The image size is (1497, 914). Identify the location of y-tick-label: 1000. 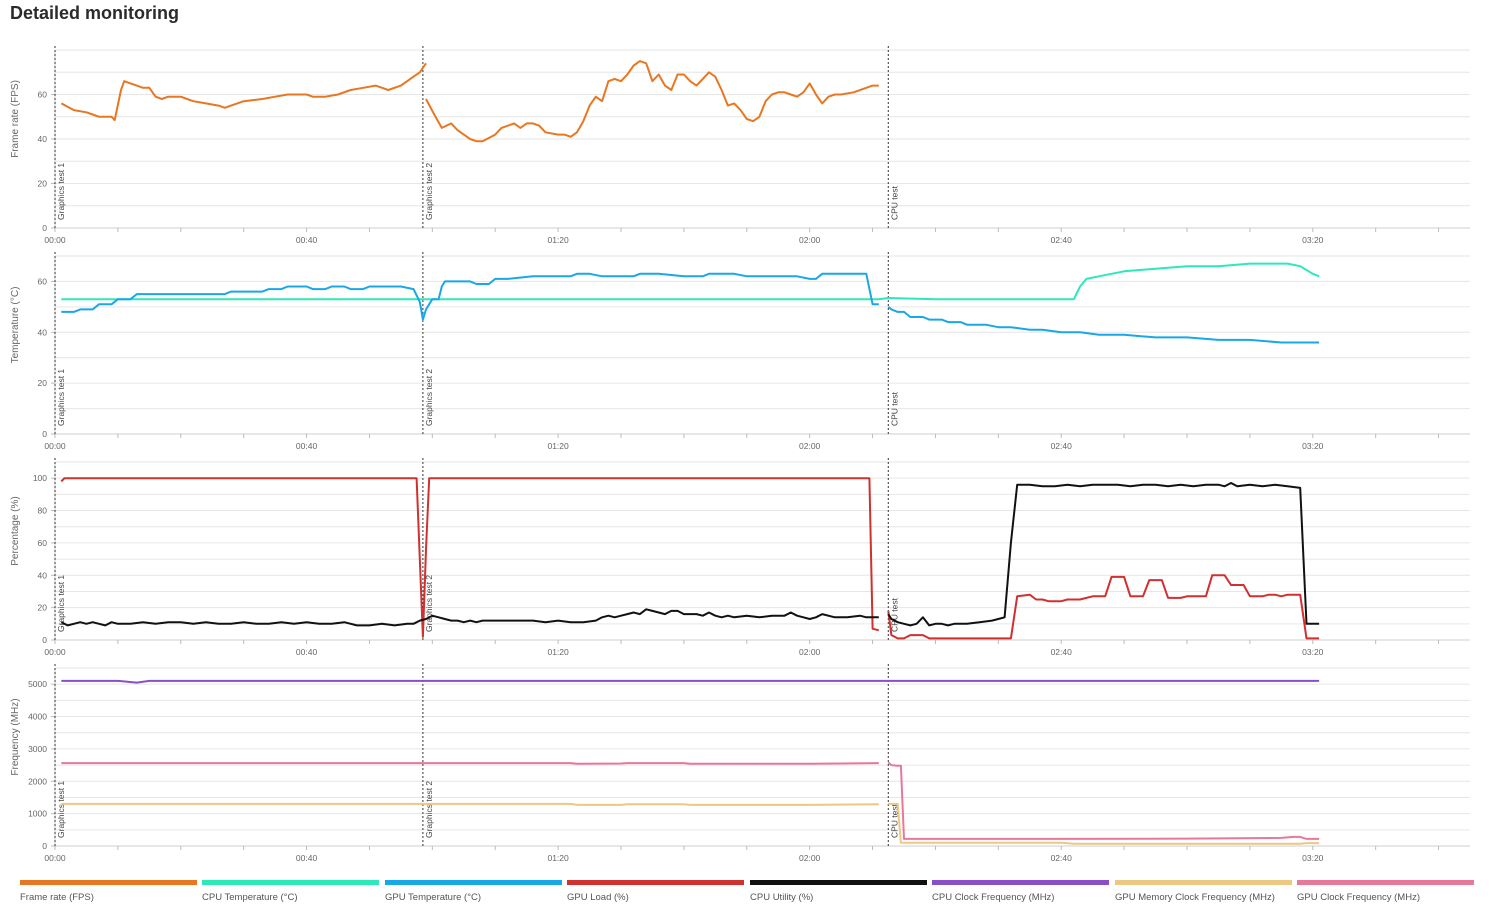
(37, 814).